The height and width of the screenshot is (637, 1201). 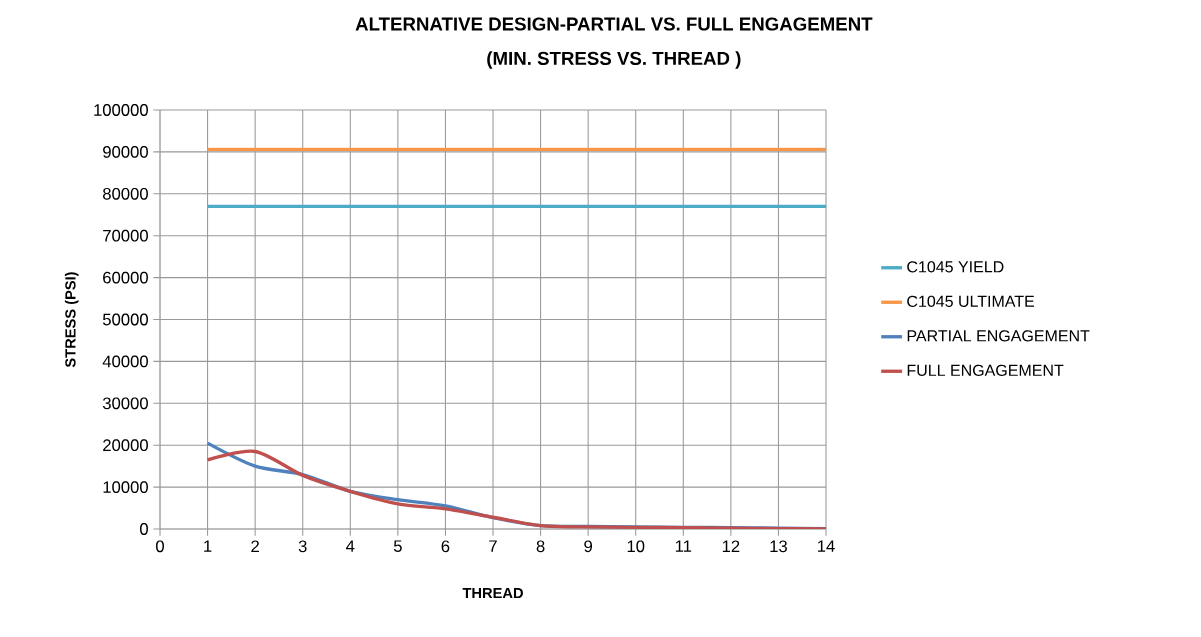 I want to click on x-tick-label: 2, so click(x=255, y=546).